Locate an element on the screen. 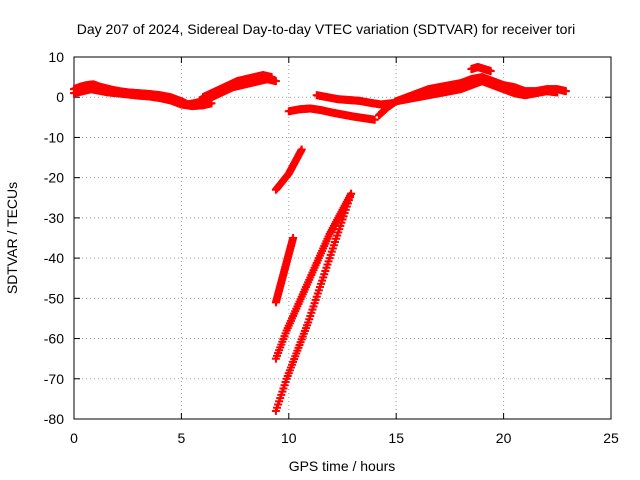 This screenshot has height=480, width=640. x-tick-label: 10 is located at coordinates (289, 438).